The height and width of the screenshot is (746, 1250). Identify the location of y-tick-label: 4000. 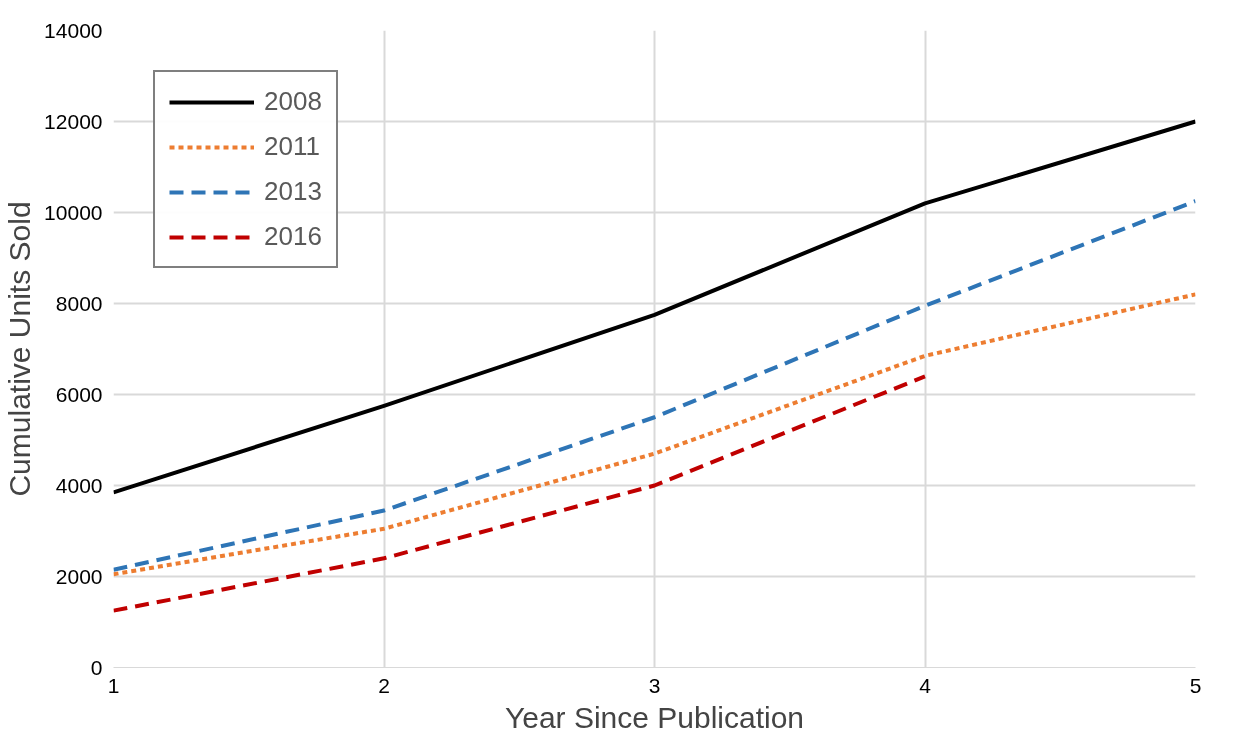
(79, 485).